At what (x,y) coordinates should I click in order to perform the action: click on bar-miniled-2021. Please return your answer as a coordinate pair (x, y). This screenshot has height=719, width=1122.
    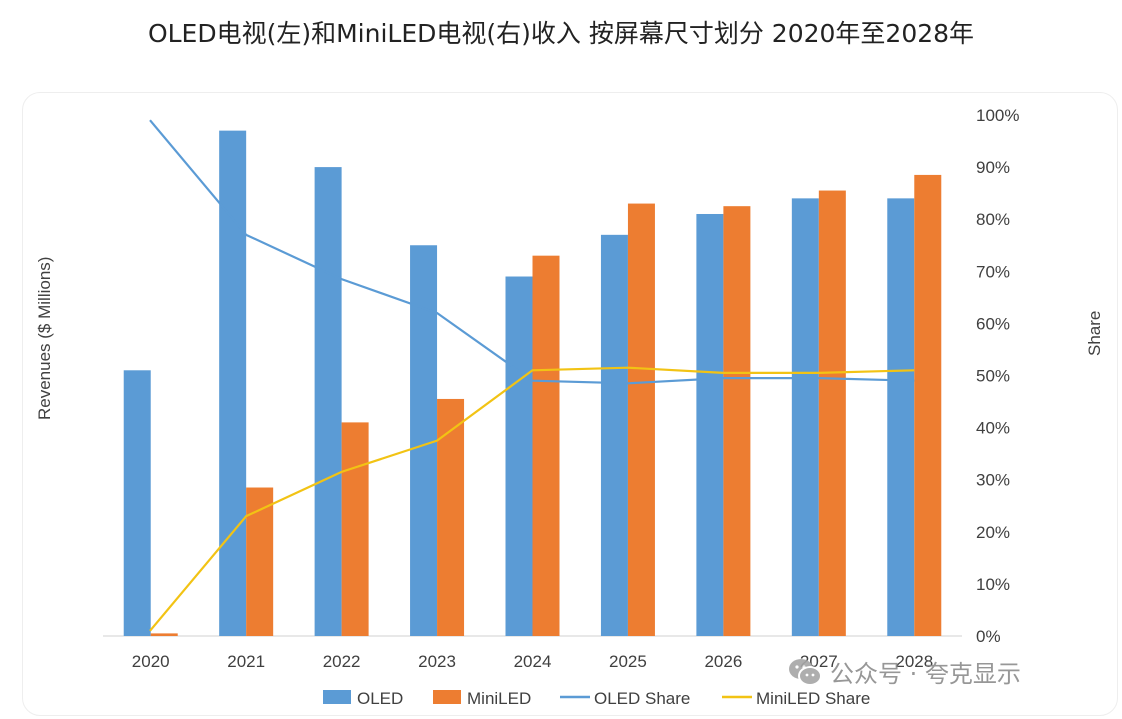
    Looking at the image, I should click on (260, 561).